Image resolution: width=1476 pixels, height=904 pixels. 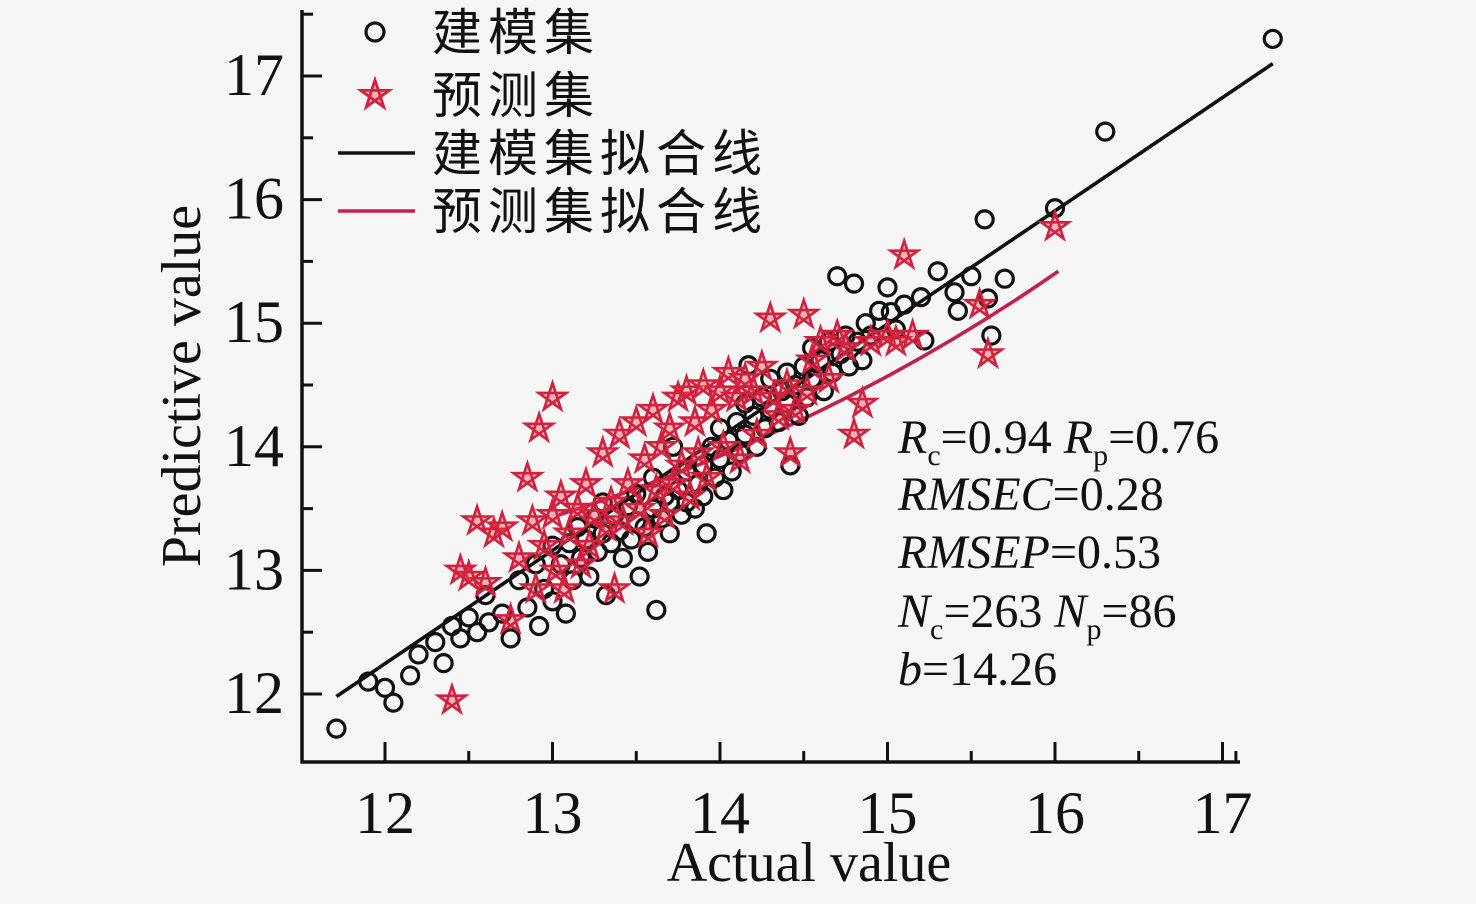 I want to click on stats-text: =86, so click(x=1138, y=611).